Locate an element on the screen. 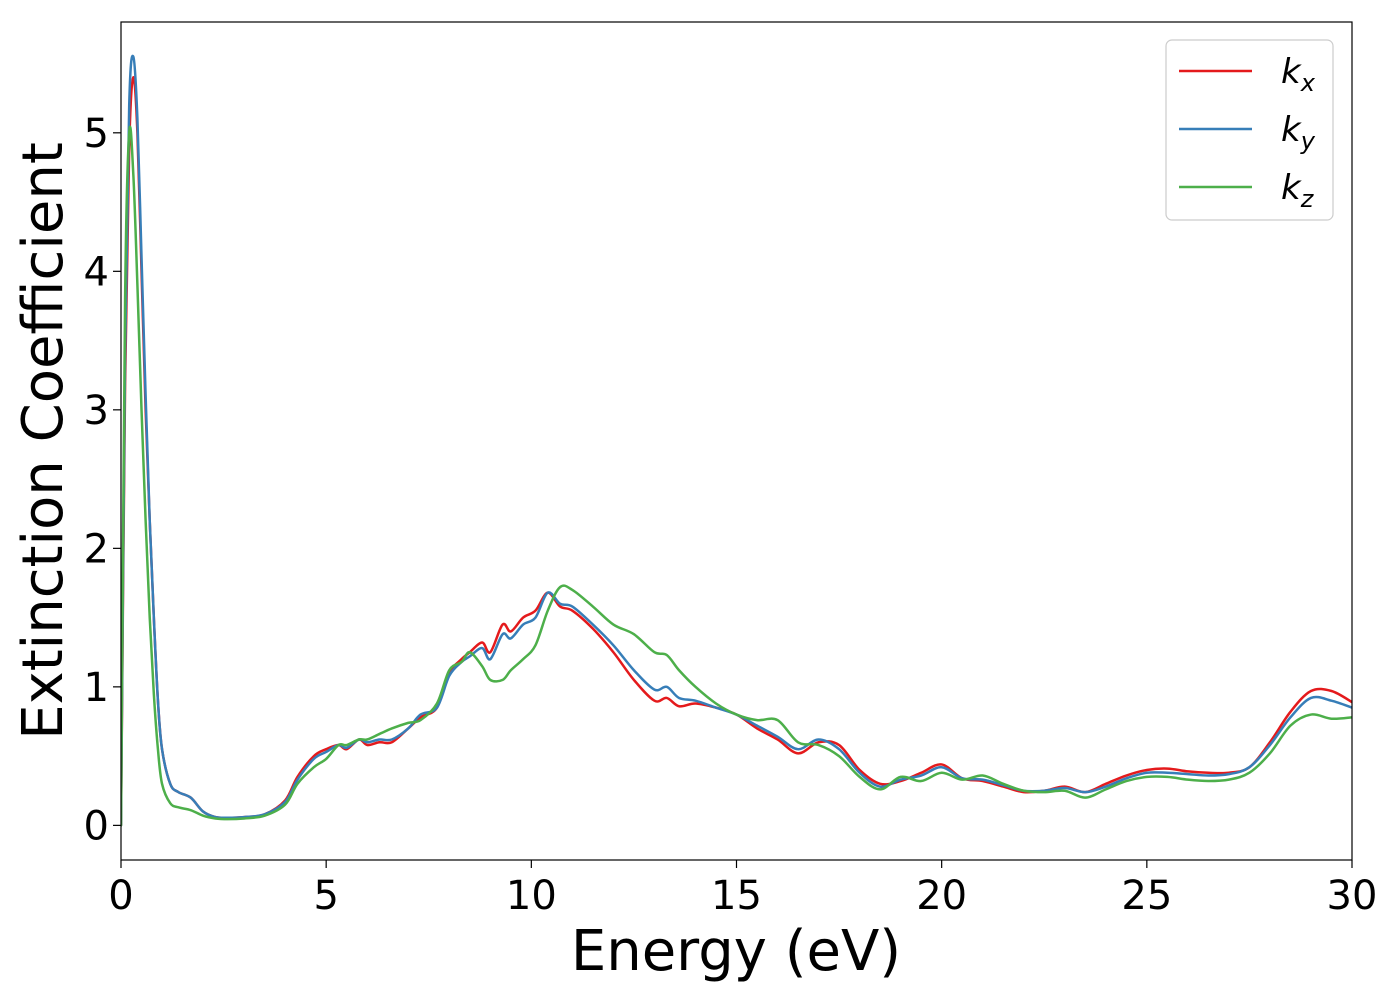 This screenshot has width=1400, height=1000. x-tick-label: 20 is located at coordinates (941, 896).